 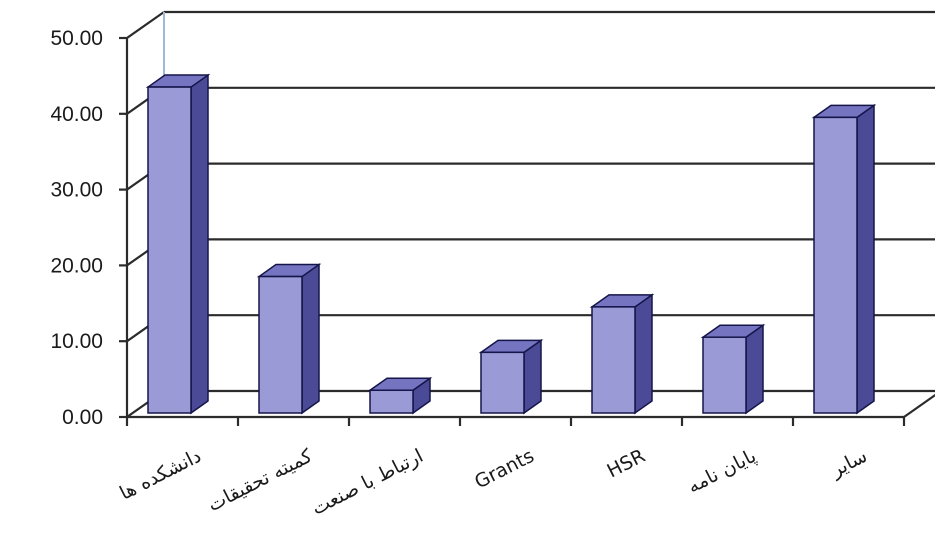 What do you see at coordinates (504, 469) in the screenshot?
I see `x-category-label: Grants` at bounding box center [504, 469].